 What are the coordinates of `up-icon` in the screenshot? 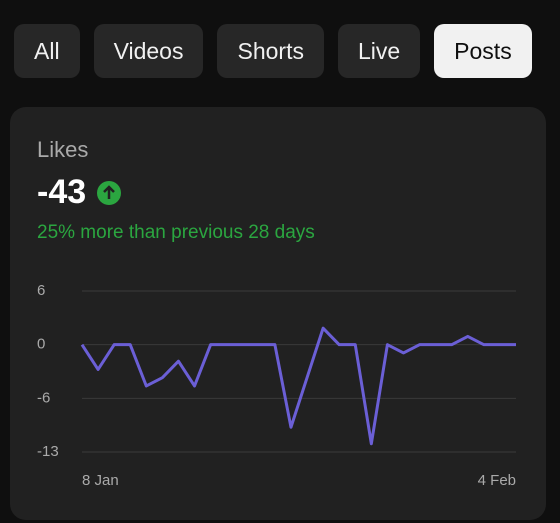 It's located at (109, 192).